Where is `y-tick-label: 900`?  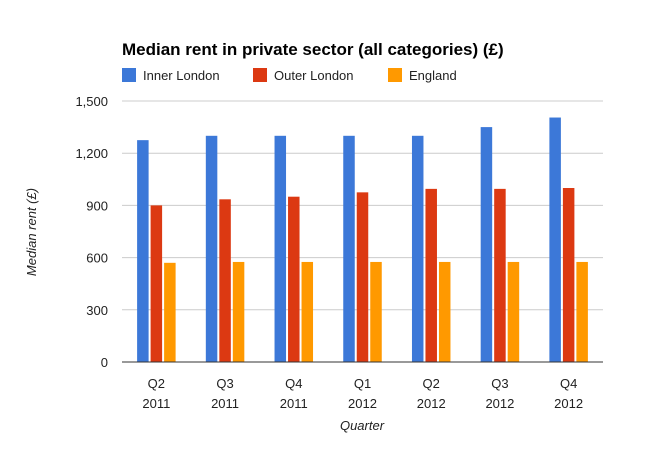
y-tick-label: 900 is located at coordinates (97, 205).